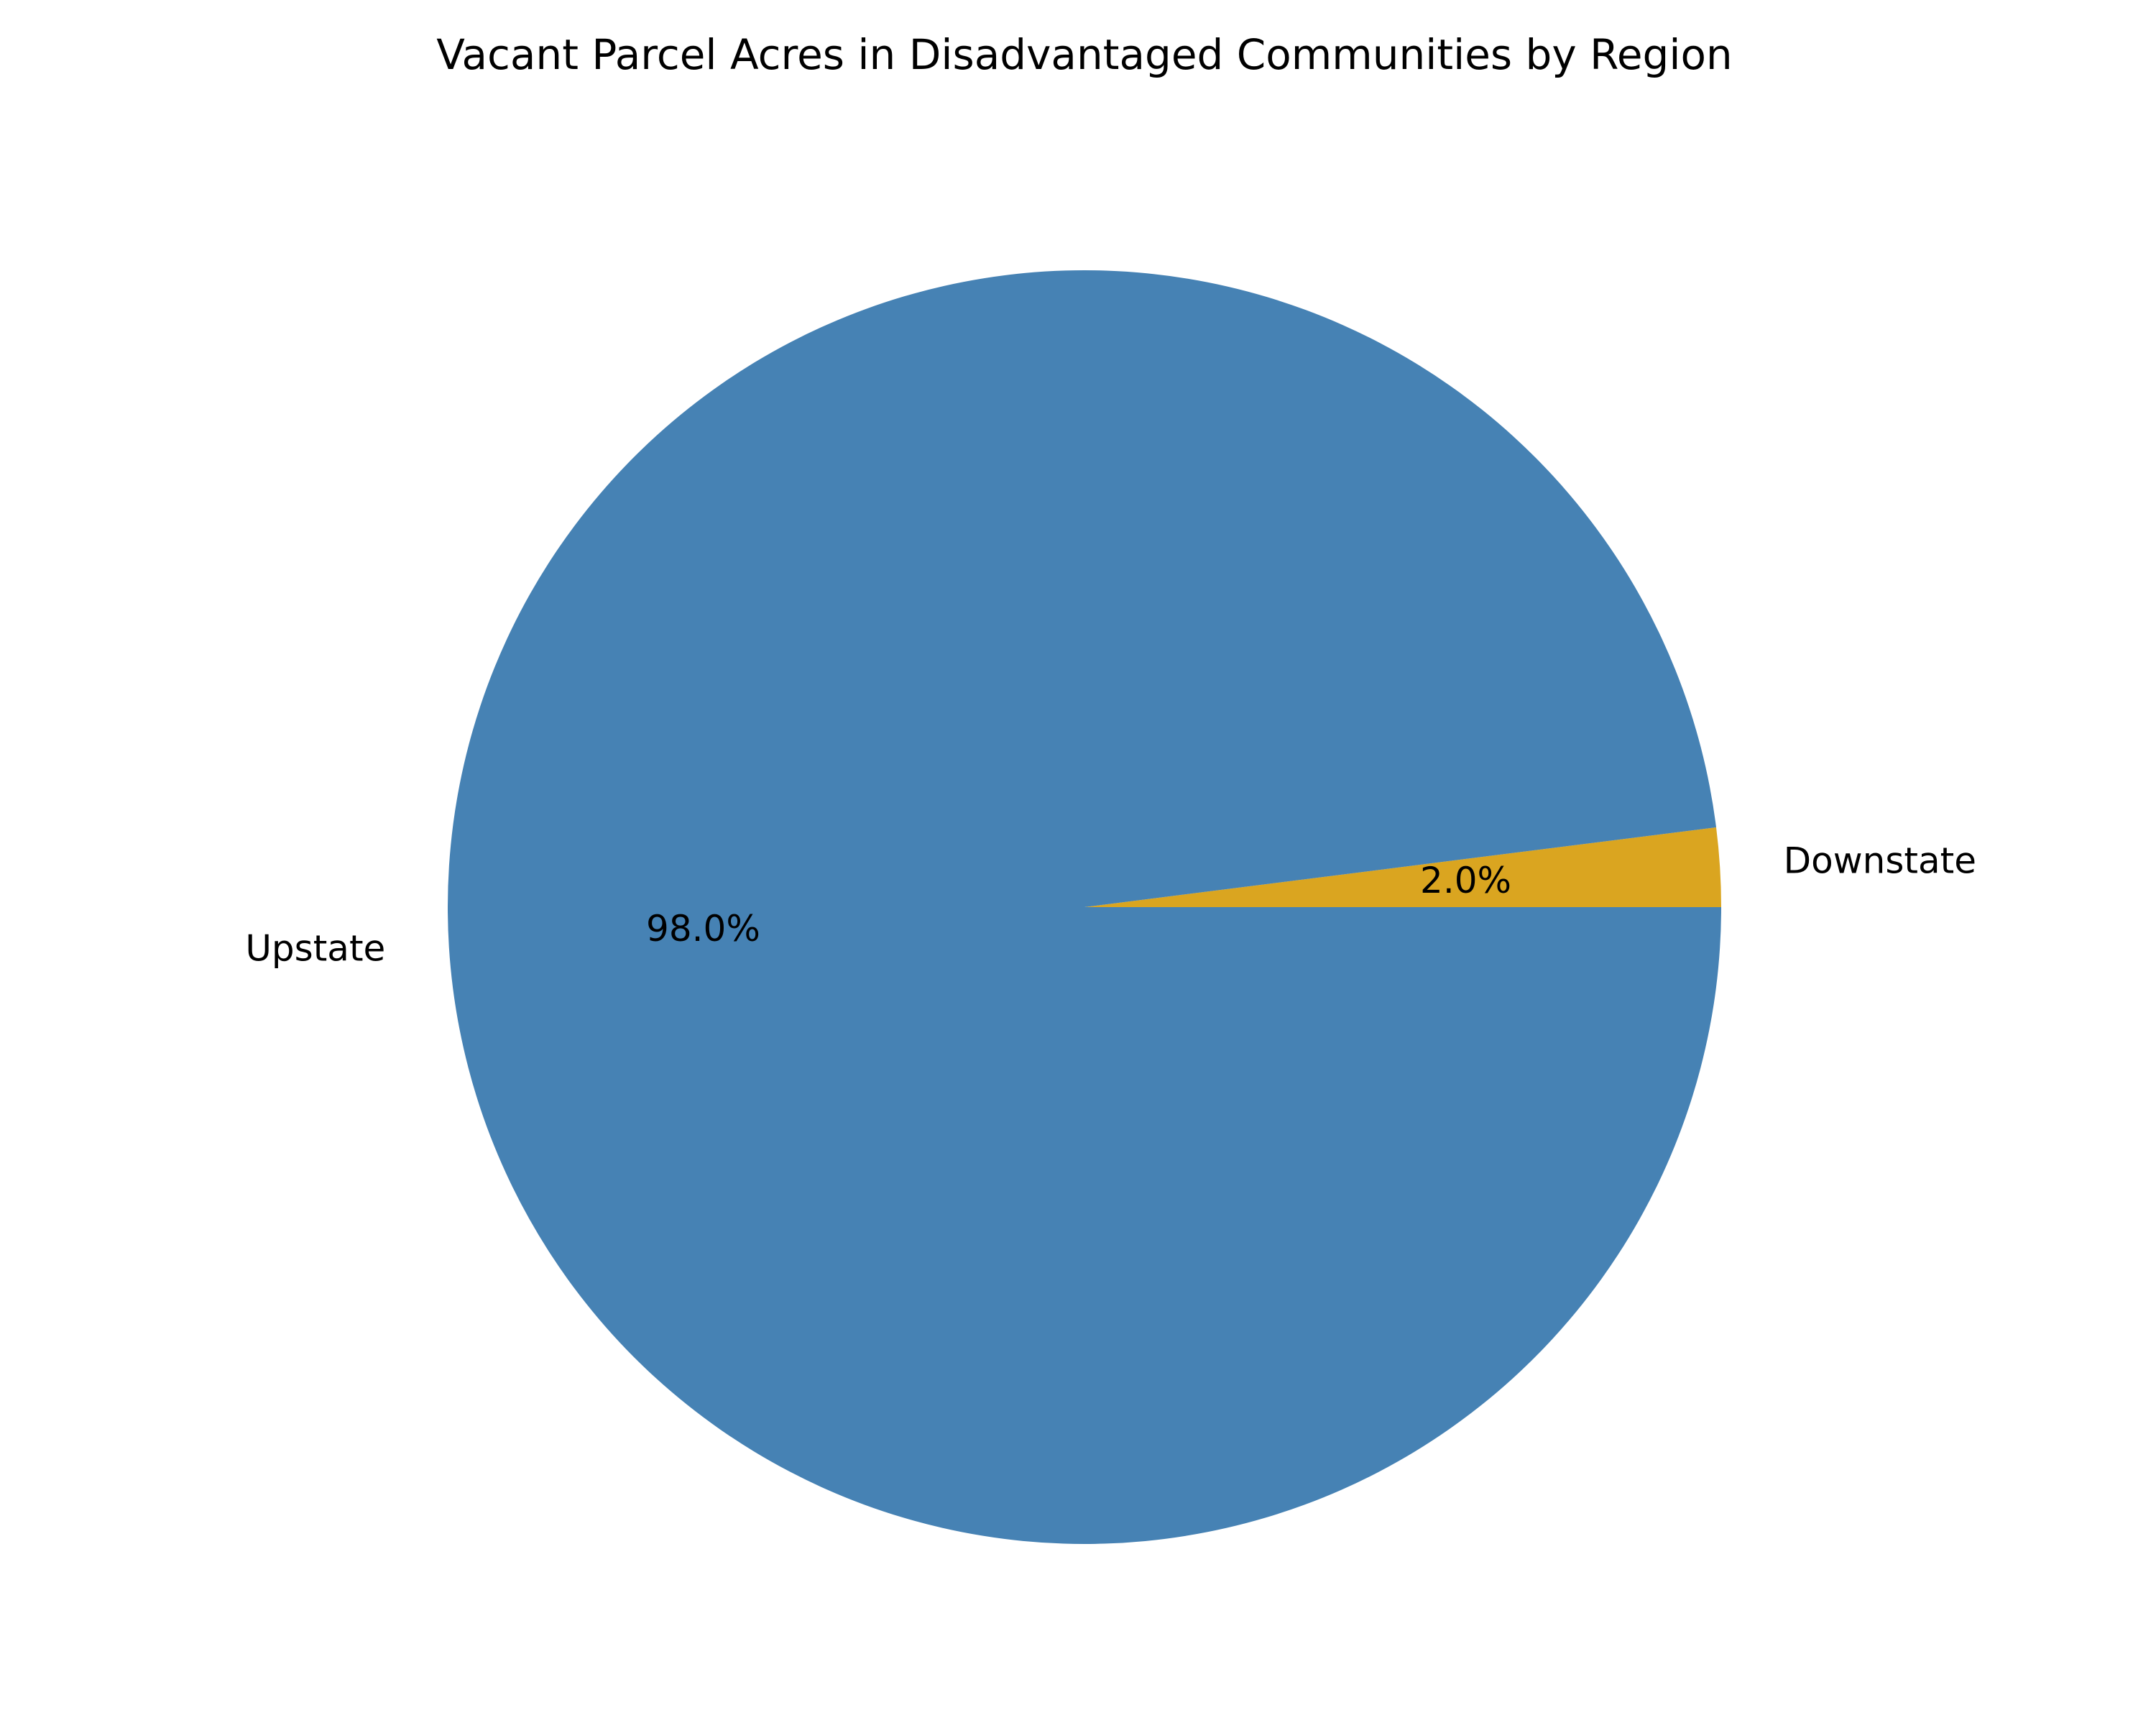 The width and height of the screenshot is (2156, 1728). Describe the element at coordinates (1880, 860) in the screenshot. I see `slice-label-downstate: Downstate` at that location.